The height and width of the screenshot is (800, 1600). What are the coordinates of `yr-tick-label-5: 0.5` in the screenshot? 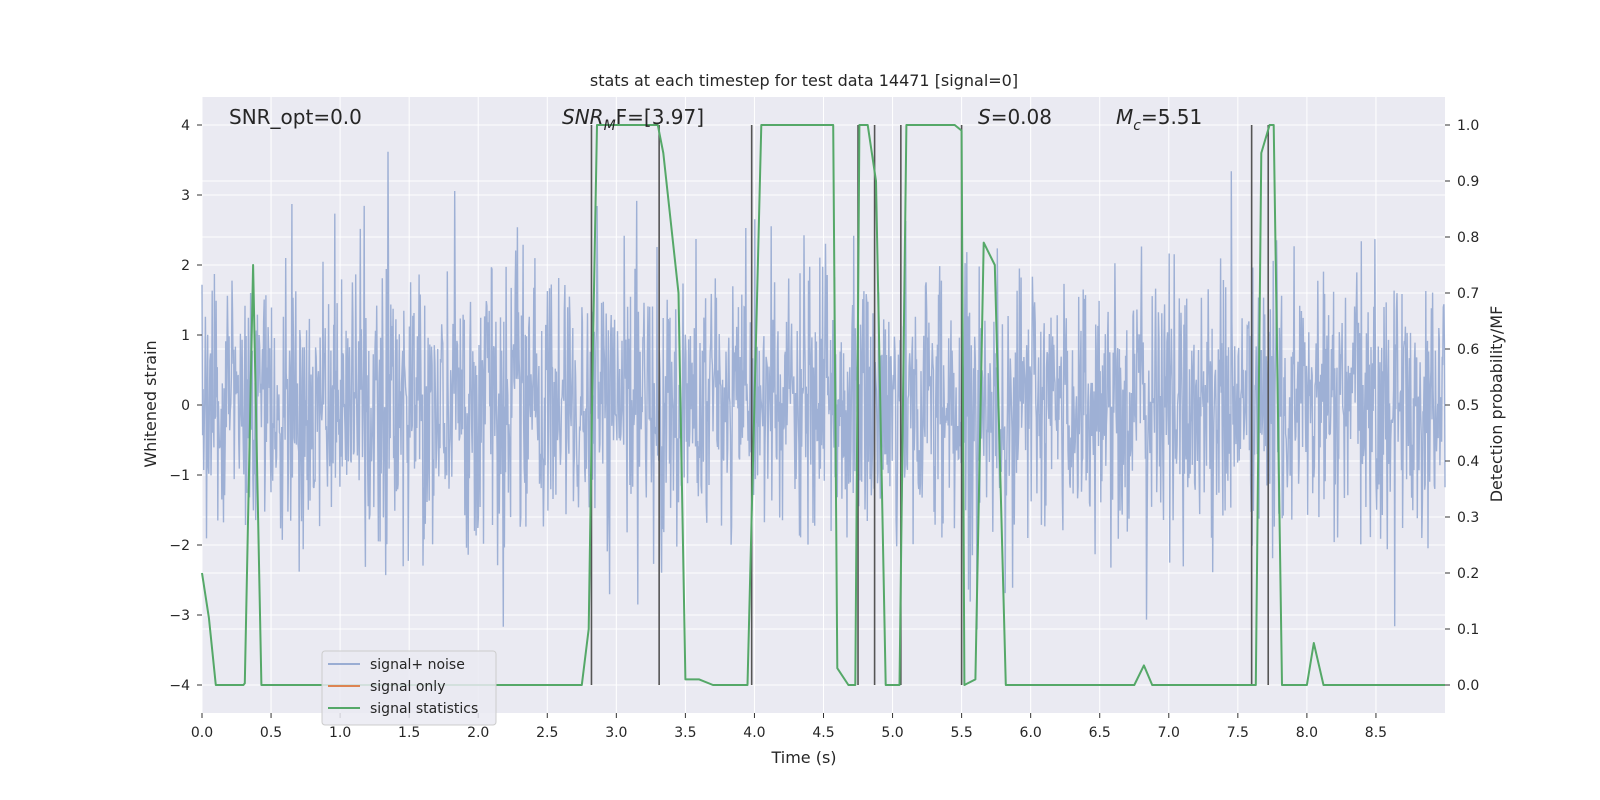 It's located at (1468, 406).